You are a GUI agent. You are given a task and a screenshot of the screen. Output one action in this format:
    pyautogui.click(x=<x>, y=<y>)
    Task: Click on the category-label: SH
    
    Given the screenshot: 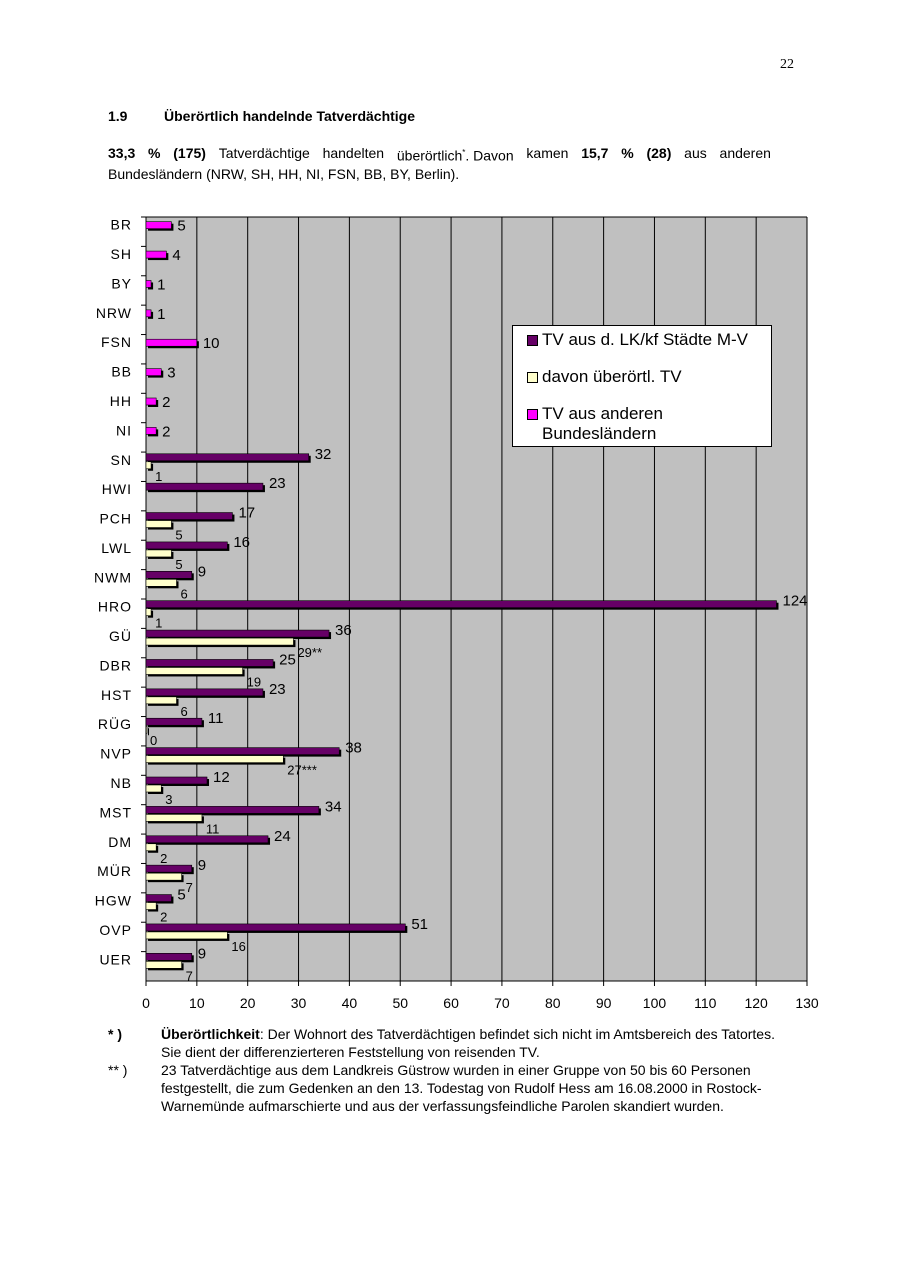 What is the action you would take?
    pyautogui.click(x=121, y=254)
    